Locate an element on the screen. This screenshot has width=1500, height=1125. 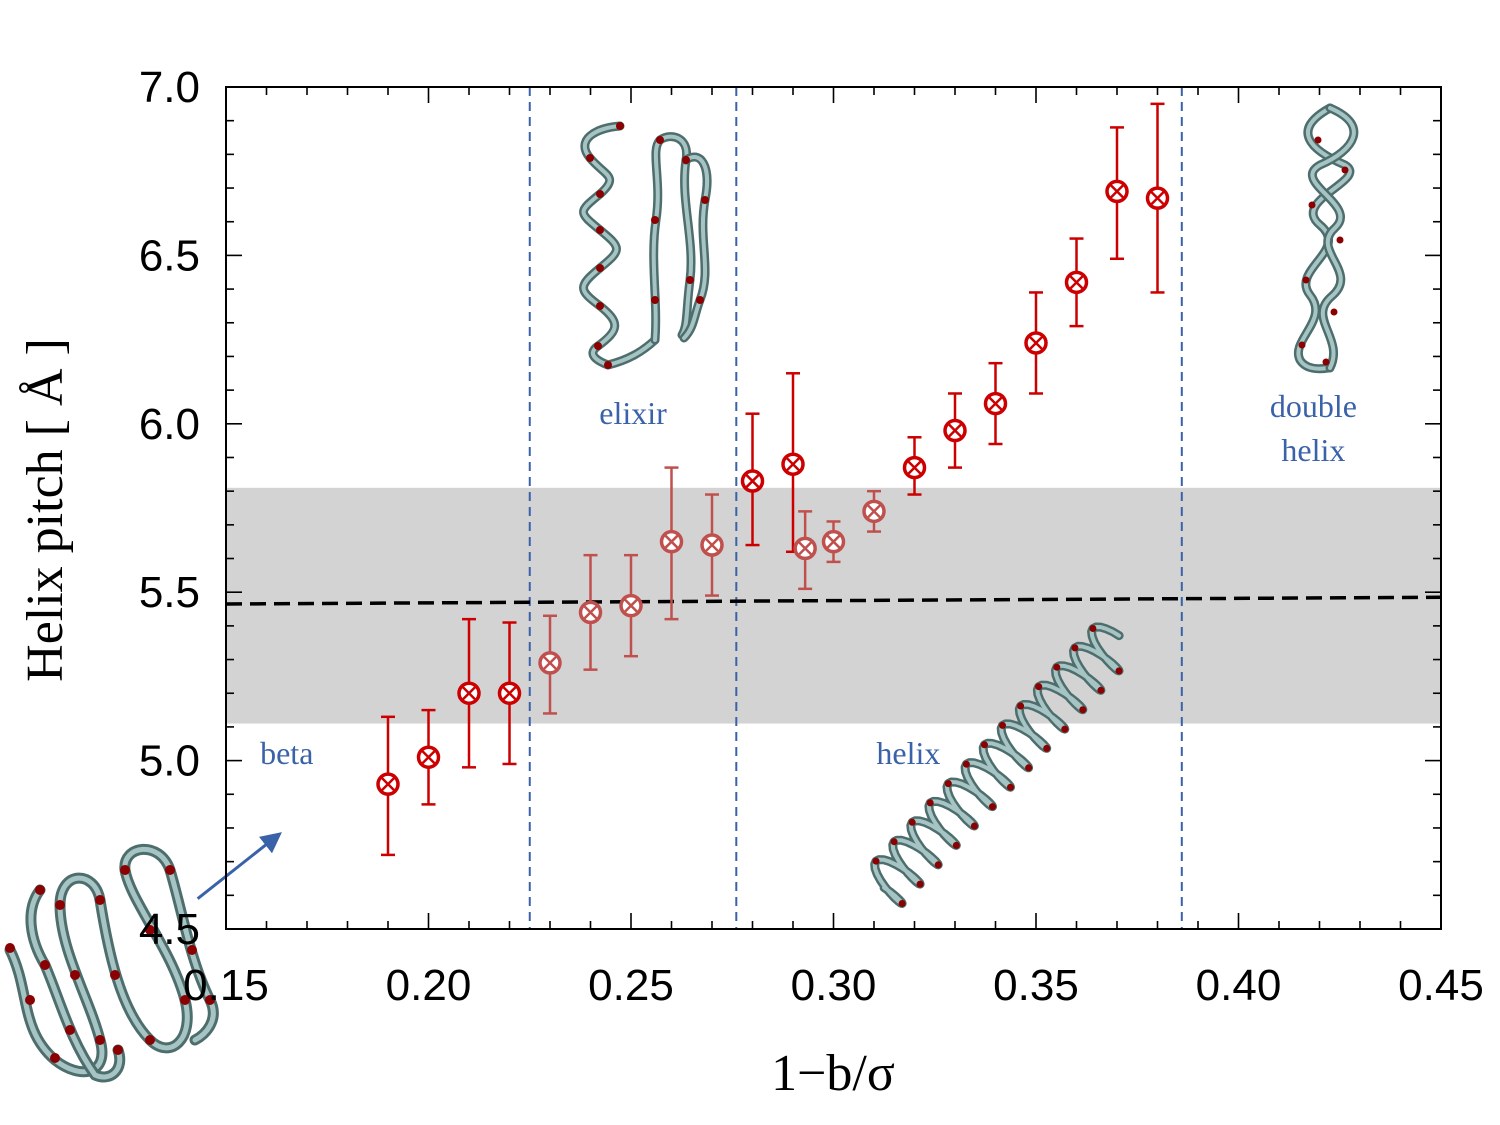
y-tick-label: 6.5 is located at coordinates (169, 255).